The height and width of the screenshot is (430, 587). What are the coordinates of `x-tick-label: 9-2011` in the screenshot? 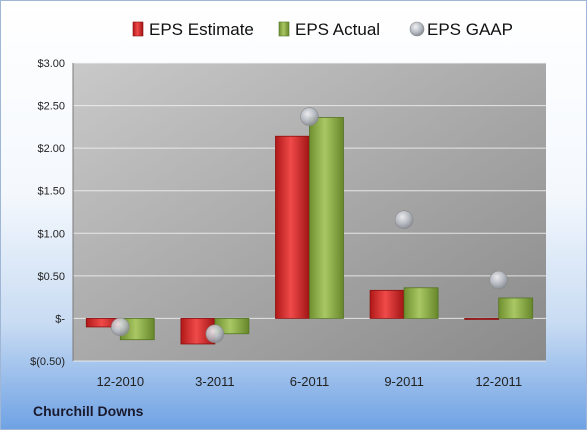 It's located at (404, 381).